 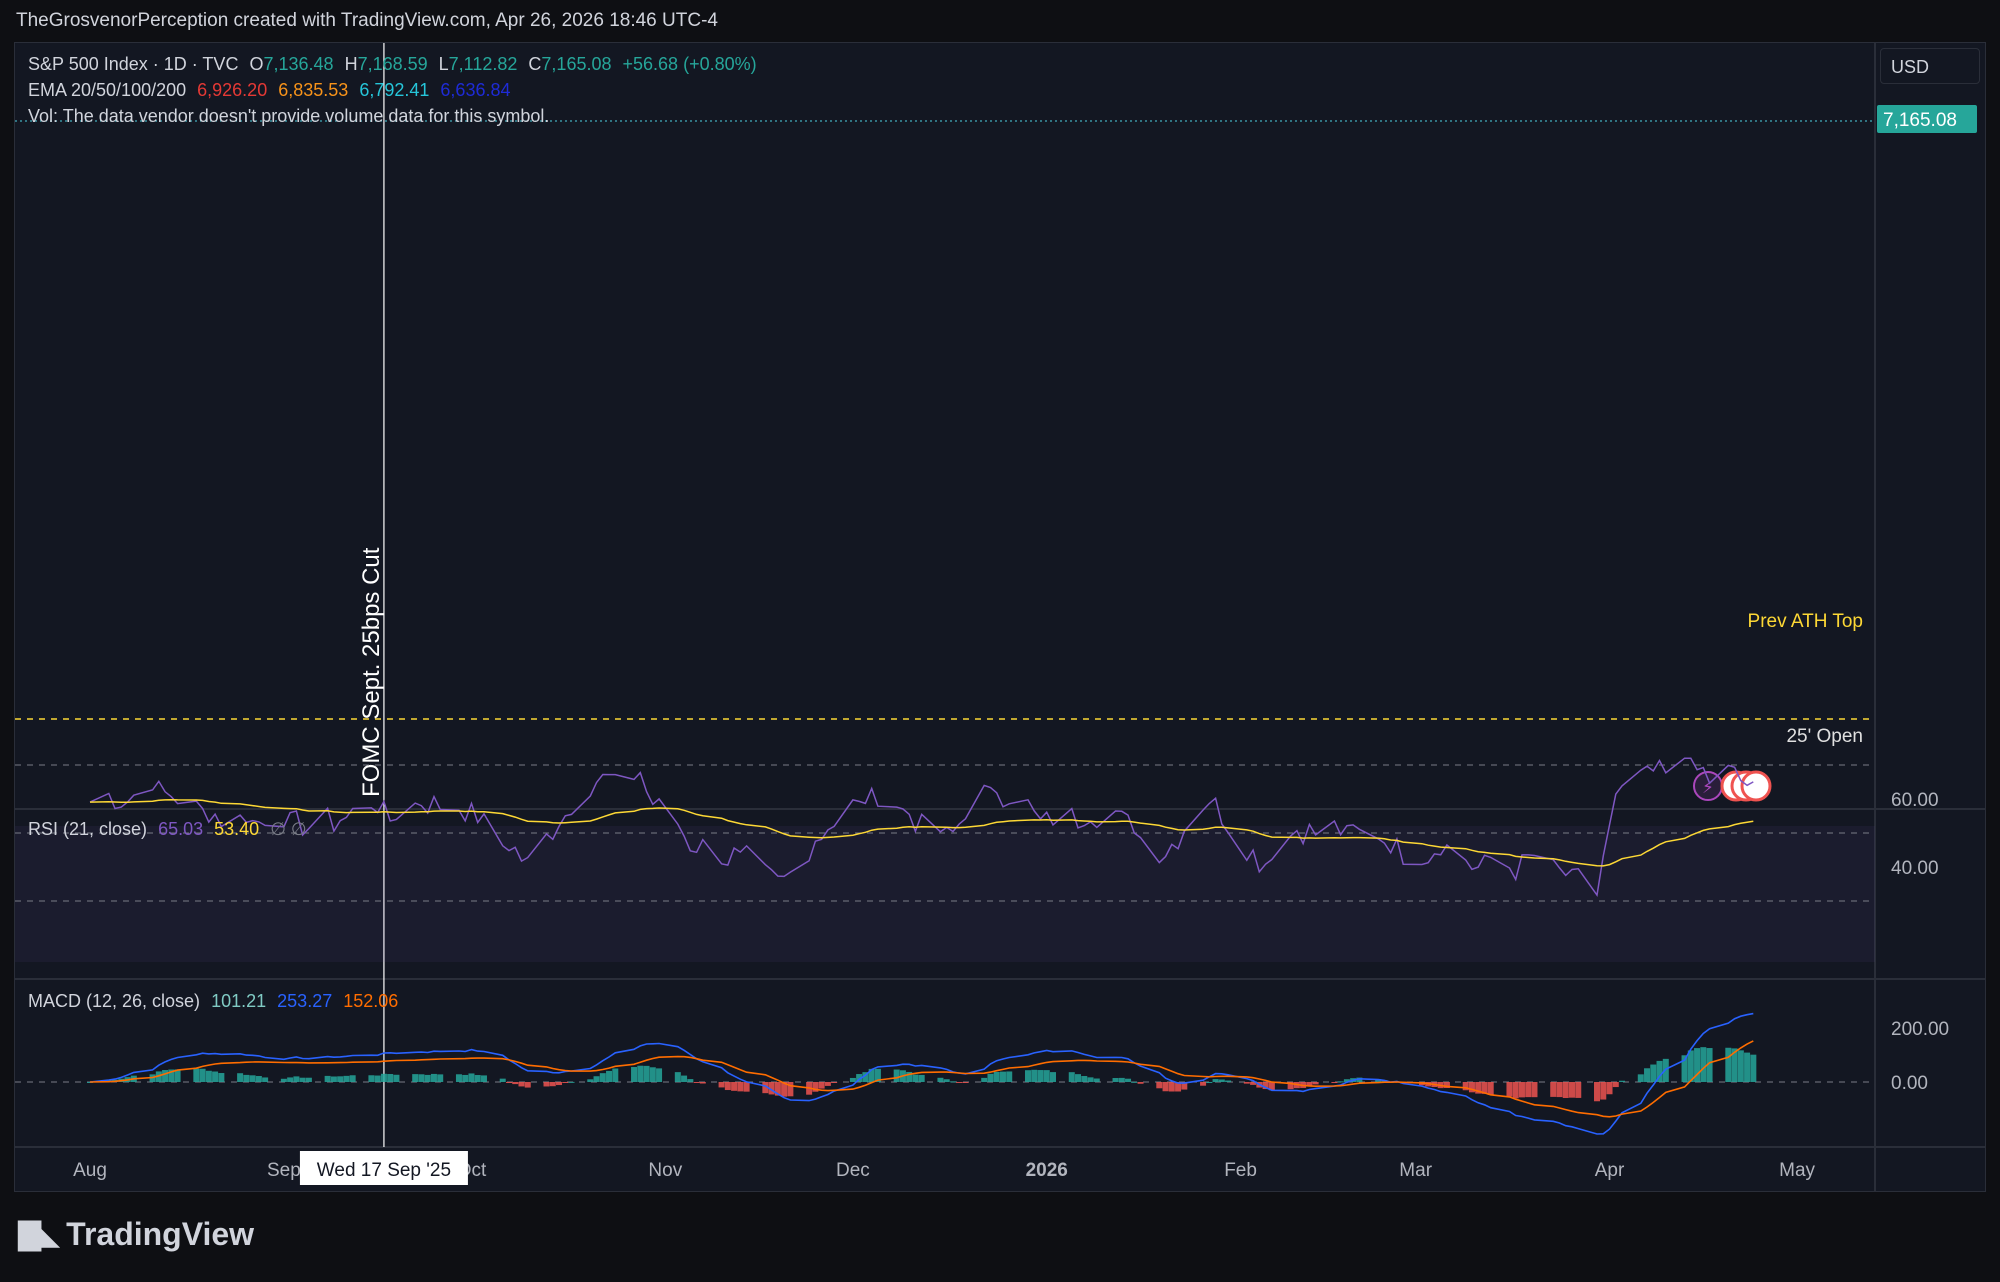 I want to click on time-tick-label: Apr, so click(x=1610, y=1170).